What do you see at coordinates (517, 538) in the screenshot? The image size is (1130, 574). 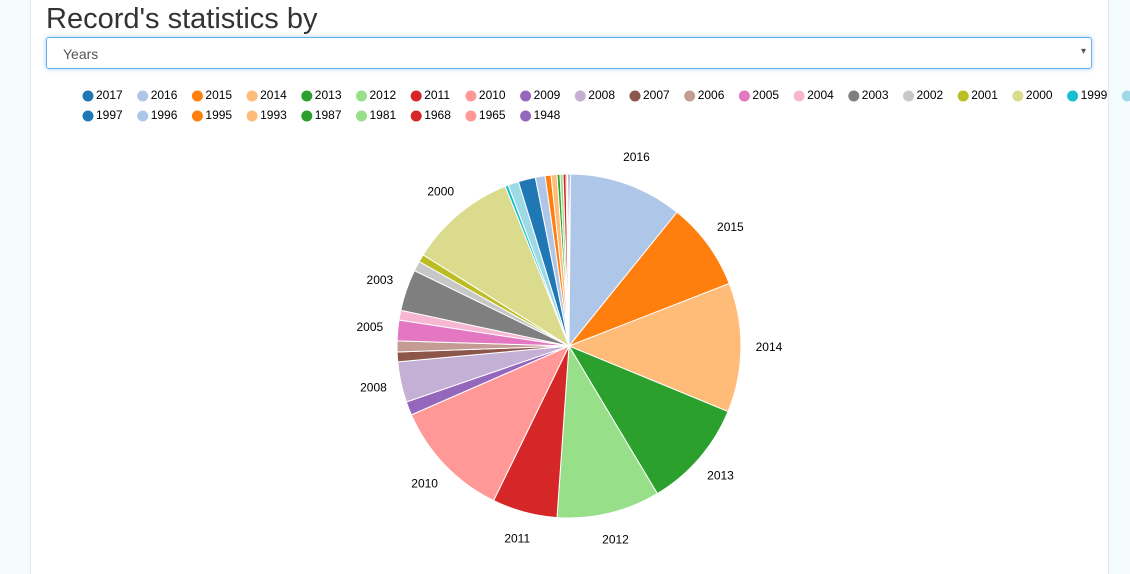 I see `slice-label: 2011` at bounding box center [517, 538].